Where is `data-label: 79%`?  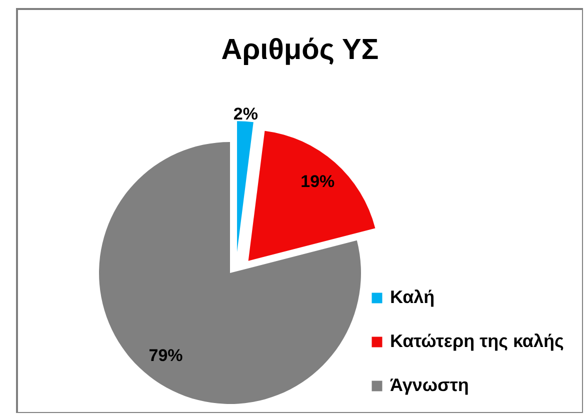 data-label: 79% is located at coordinates (165, 355).